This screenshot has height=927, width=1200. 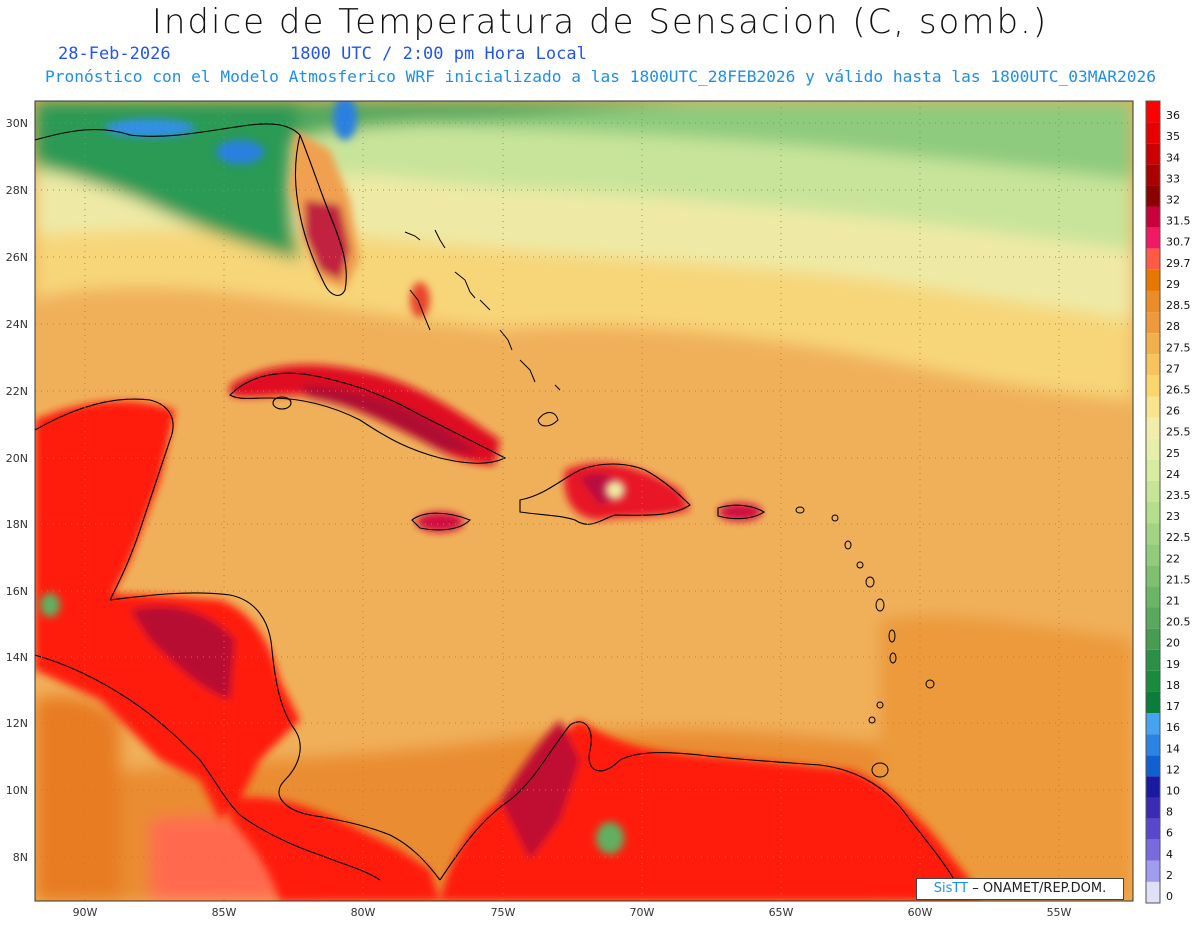 I want to click on legend-label: 35, so click(x=1173, y=136).